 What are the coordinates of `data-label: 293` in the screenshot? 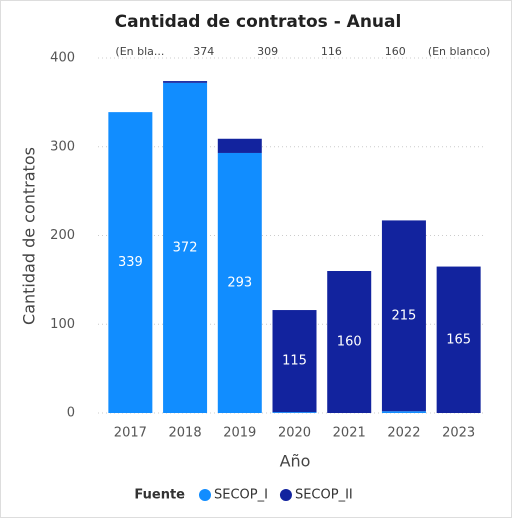 It's located at (239, 282).